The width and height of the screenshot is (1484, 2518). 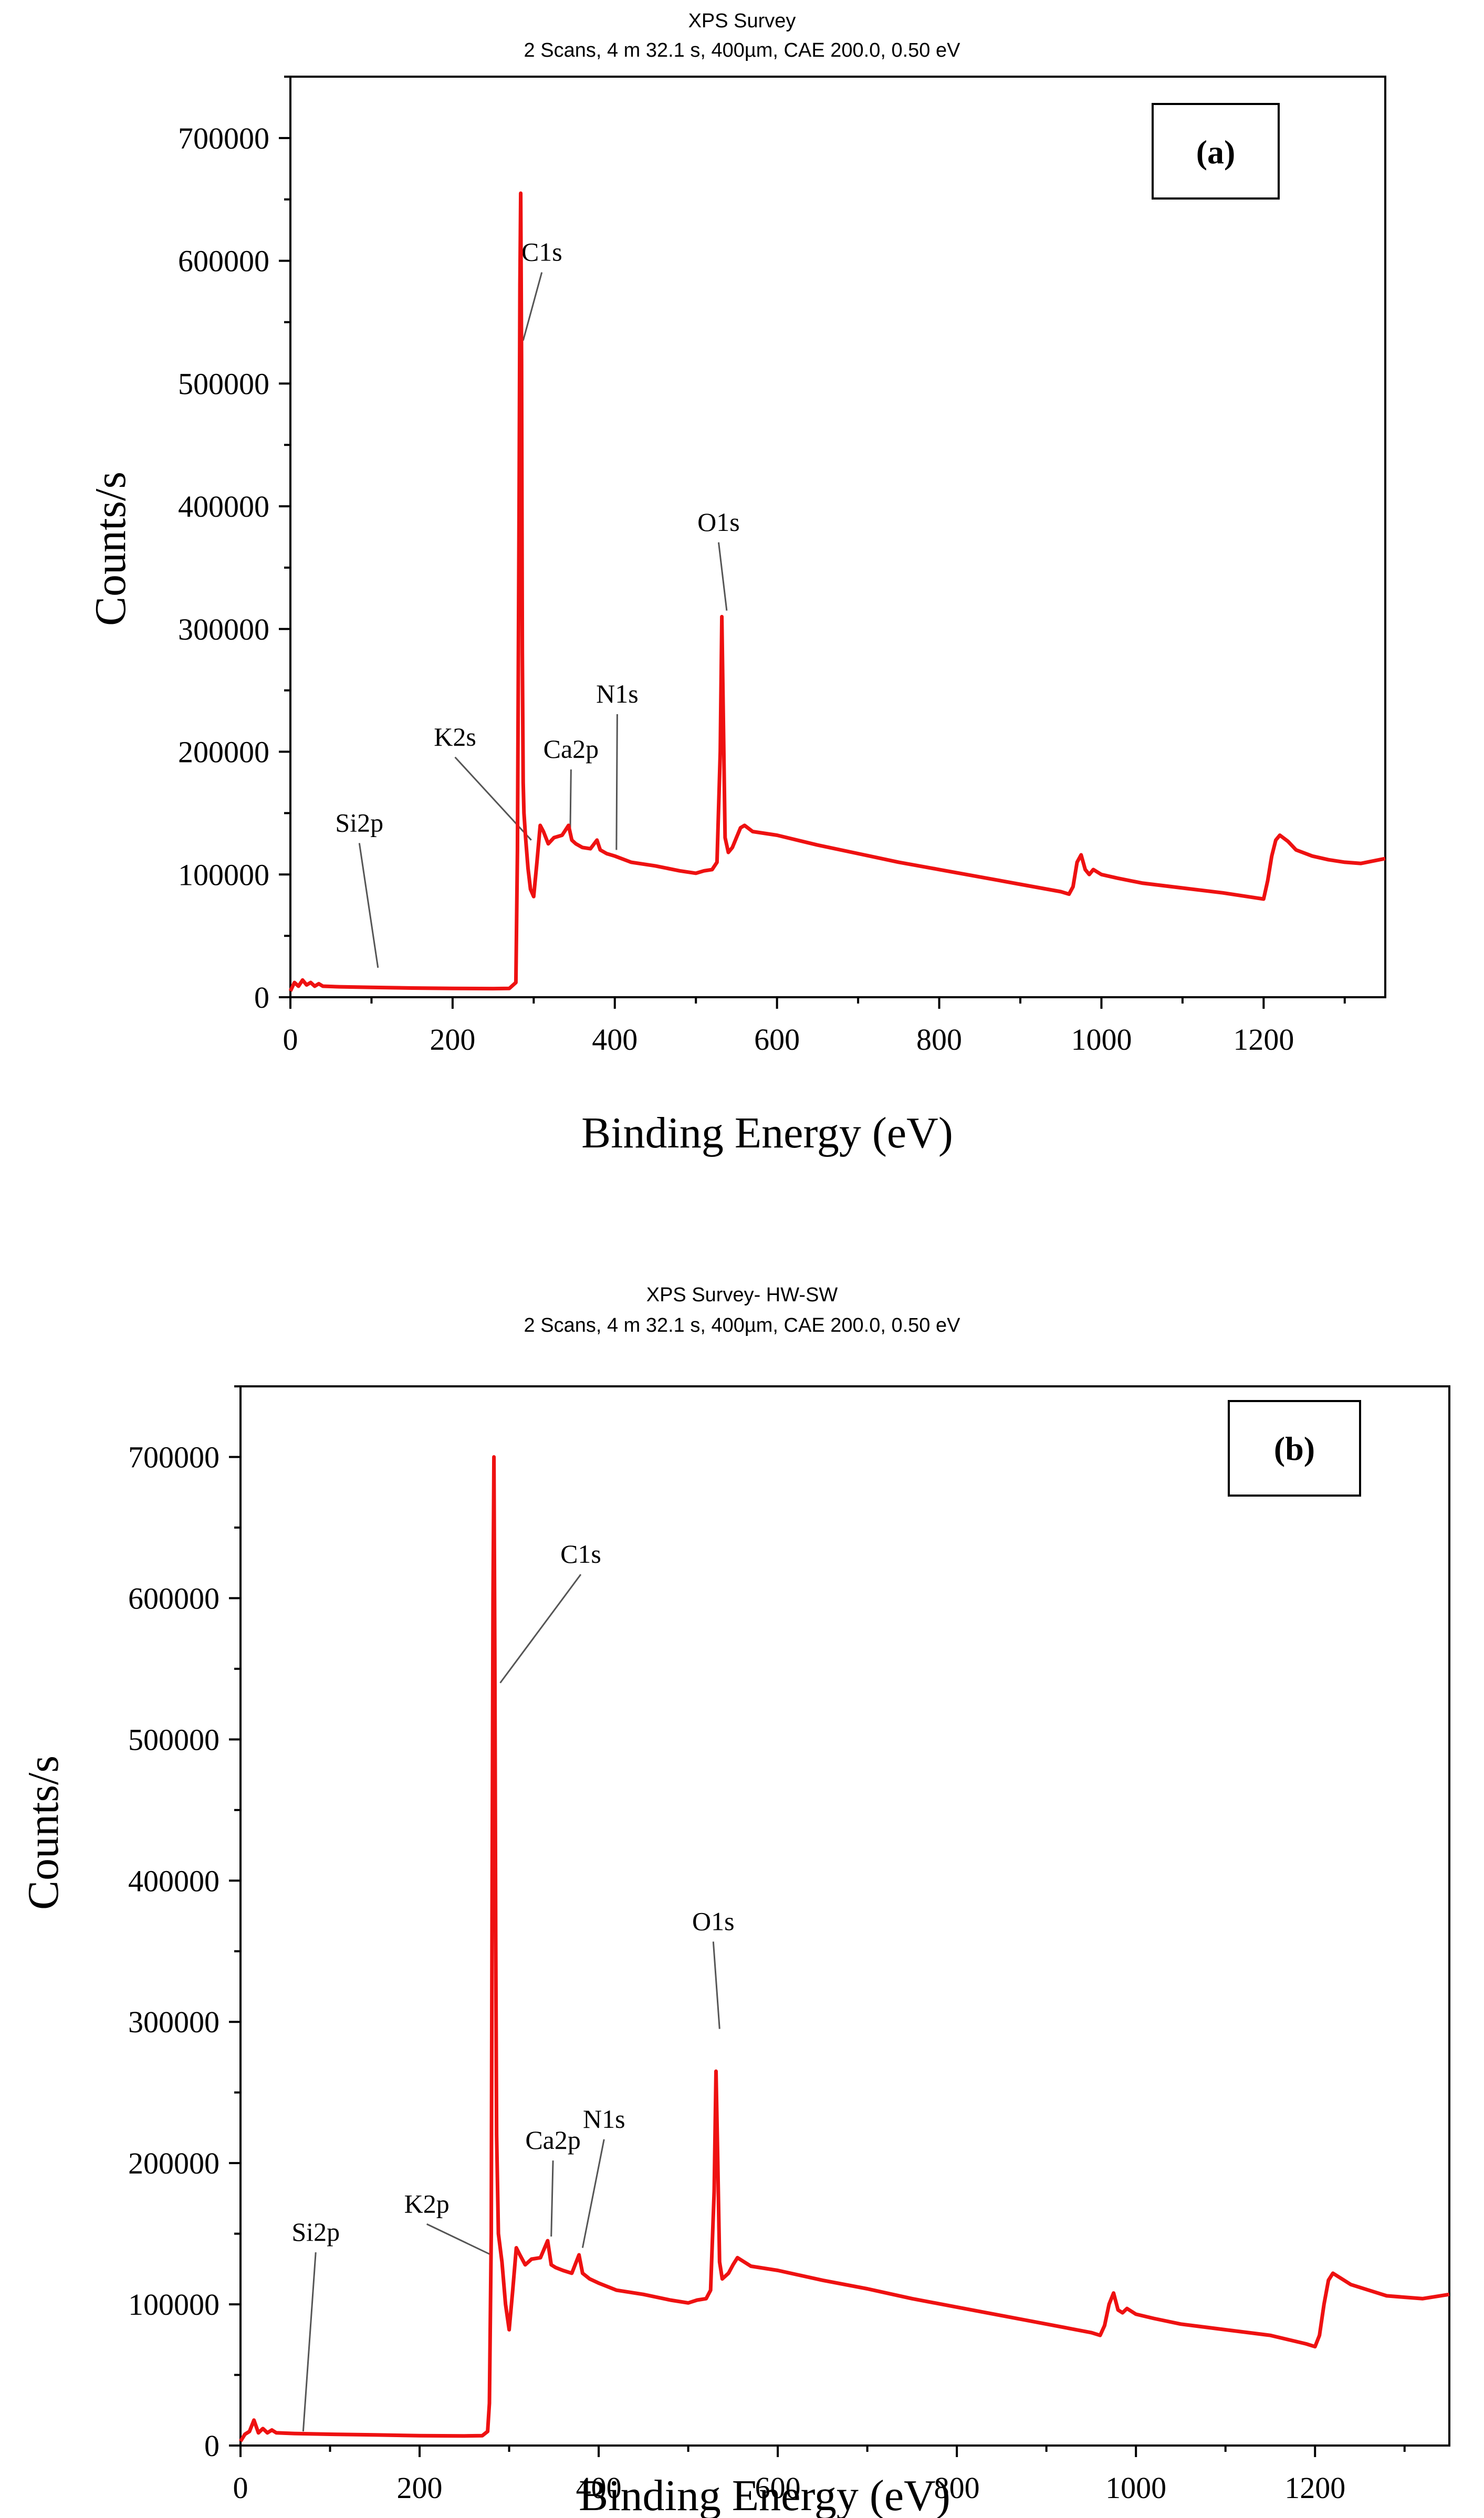 What do you see at coordinates (43, 1833) in the screenshot?
I see `chart-b-y-axis-label: Counts/s` at bounding box center [43, 1833].